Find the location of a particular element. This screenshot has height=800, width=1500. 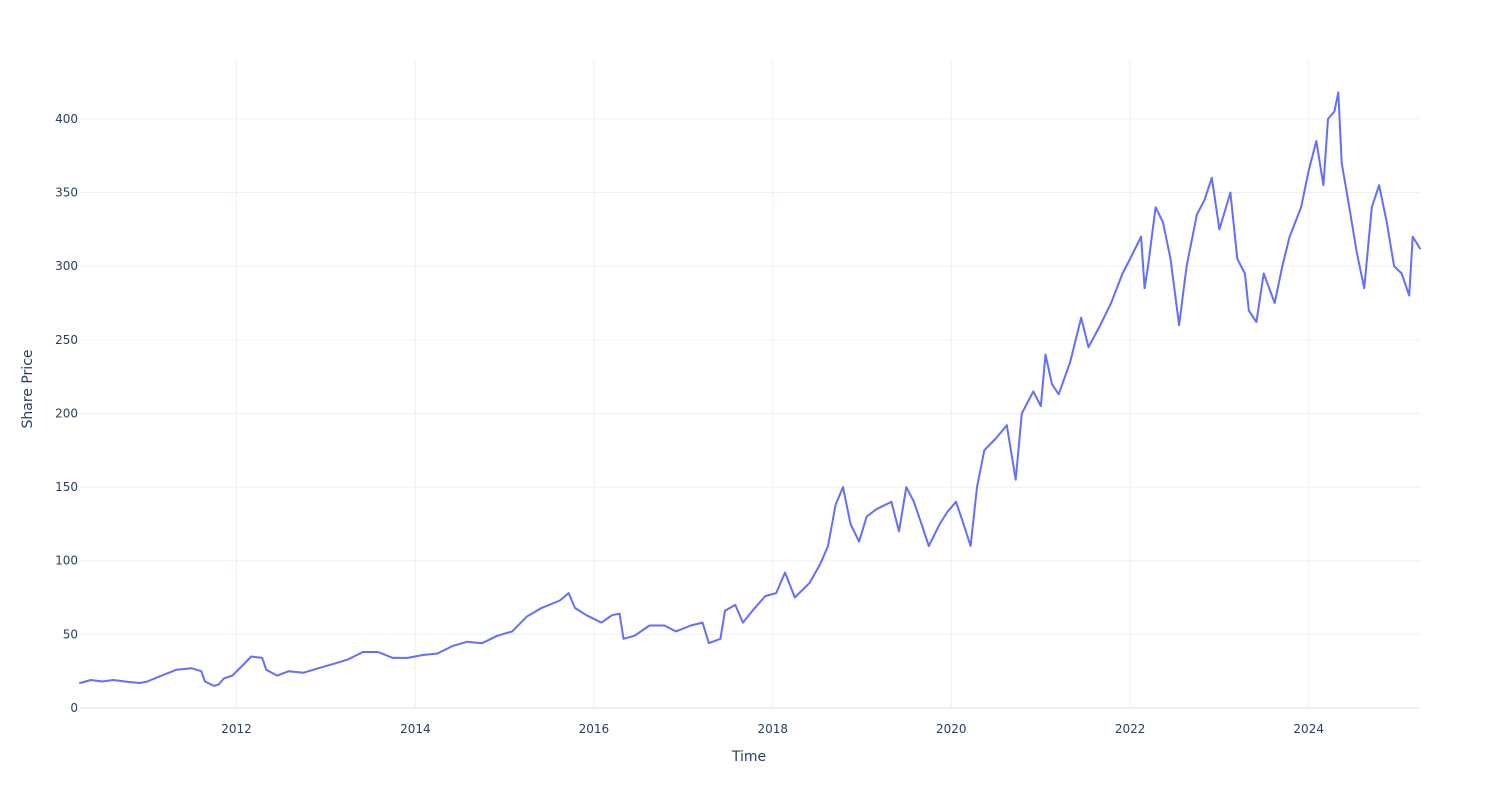

y-tick-label: 50 is located at coordinates (70, 634).